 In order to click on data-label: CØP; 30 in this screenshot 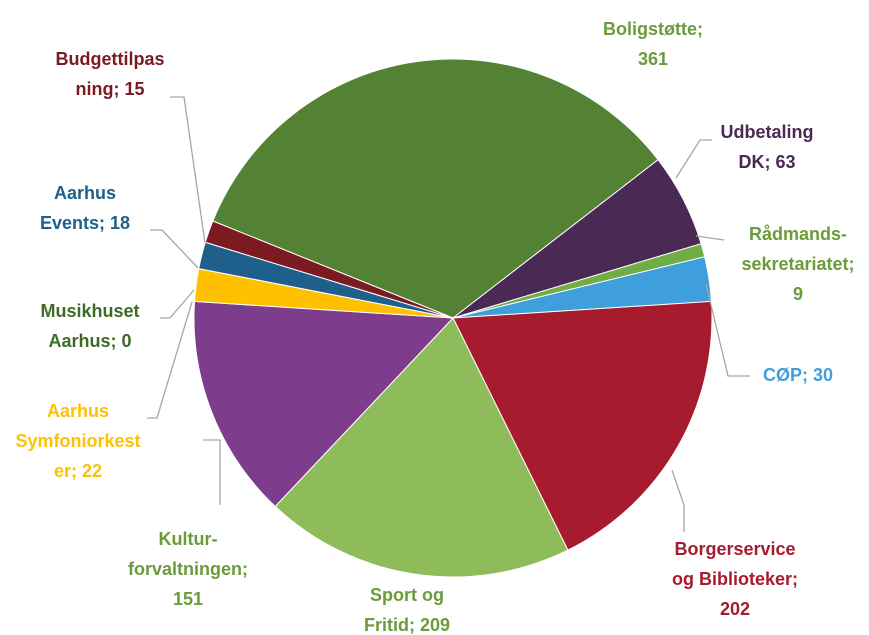, I will do `click(798, 375)`.